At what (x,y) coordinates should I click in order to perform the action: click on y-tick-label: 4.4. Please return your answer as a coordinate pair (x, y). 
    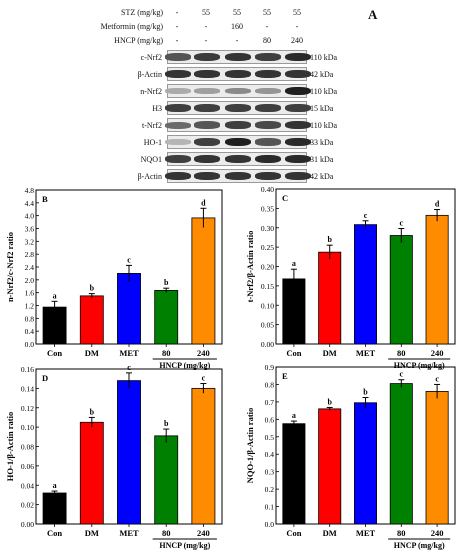
    Looking at the image, I should click on (30, 203).